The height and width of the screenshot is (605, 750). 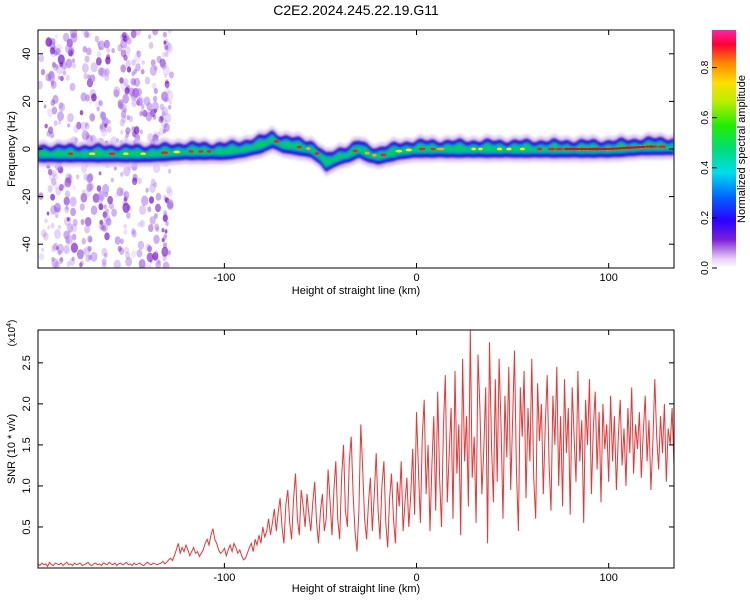 What do you see at coordinates (27, 444) in the screenshot?
I see `snr-y-tick-label: 1.5` at bounding box center [27, 444].